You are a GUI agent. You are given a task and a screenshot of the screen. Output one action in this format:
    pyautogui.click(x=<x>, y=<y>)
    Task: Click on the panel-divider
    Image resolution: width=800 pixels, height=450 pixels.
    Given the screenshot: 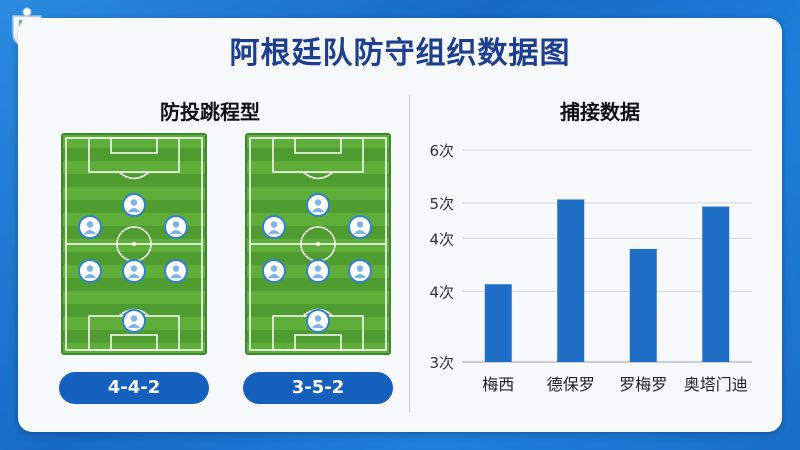 What is the action you would take?
    pyautogui.click(x=409, y=254)
    